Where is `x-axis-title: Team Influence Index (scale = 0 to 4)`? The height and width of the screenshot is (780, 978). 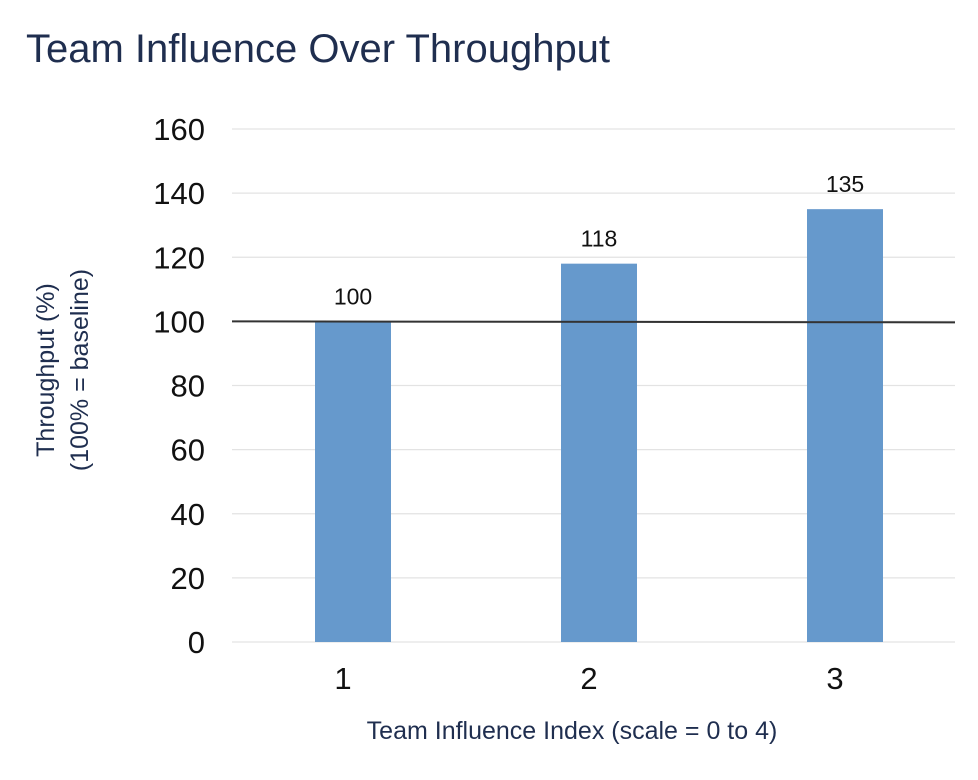 x-axis-title: Team Influence Index (scale = 0 to 4) is located at coordinates (572, 731).